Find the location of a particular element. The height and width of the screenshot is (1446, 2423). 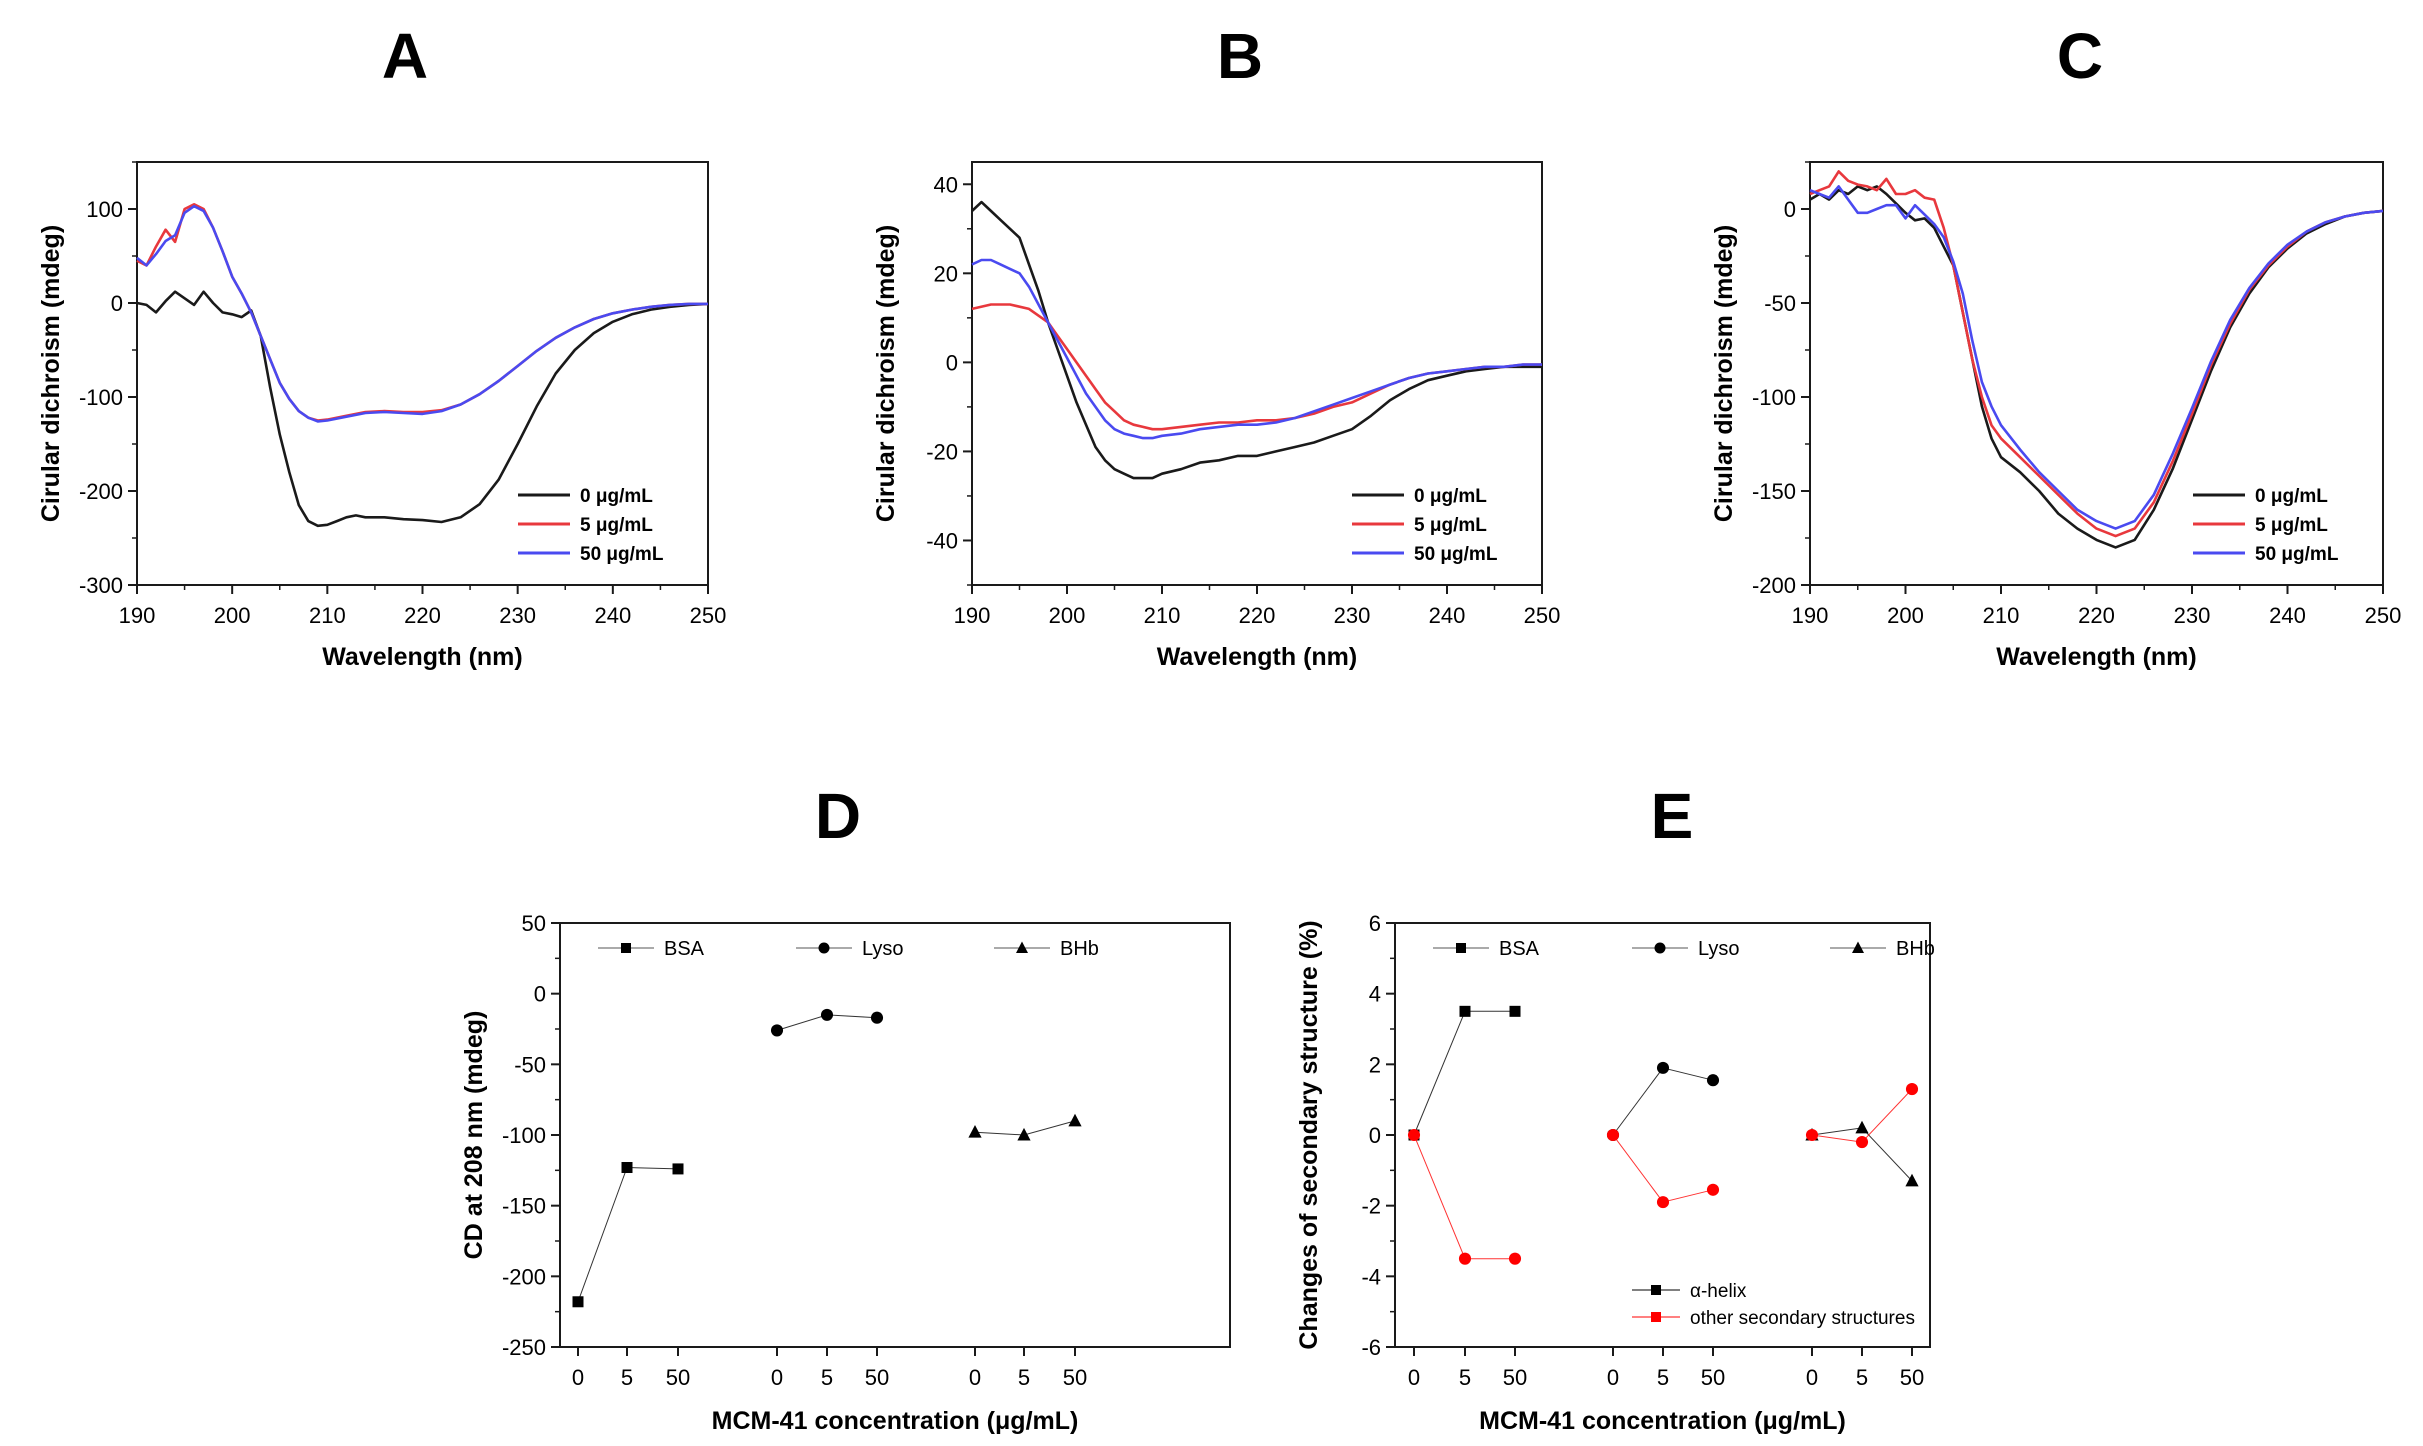

y-tick-label: -4 is located at coordinates (1371, 1276).